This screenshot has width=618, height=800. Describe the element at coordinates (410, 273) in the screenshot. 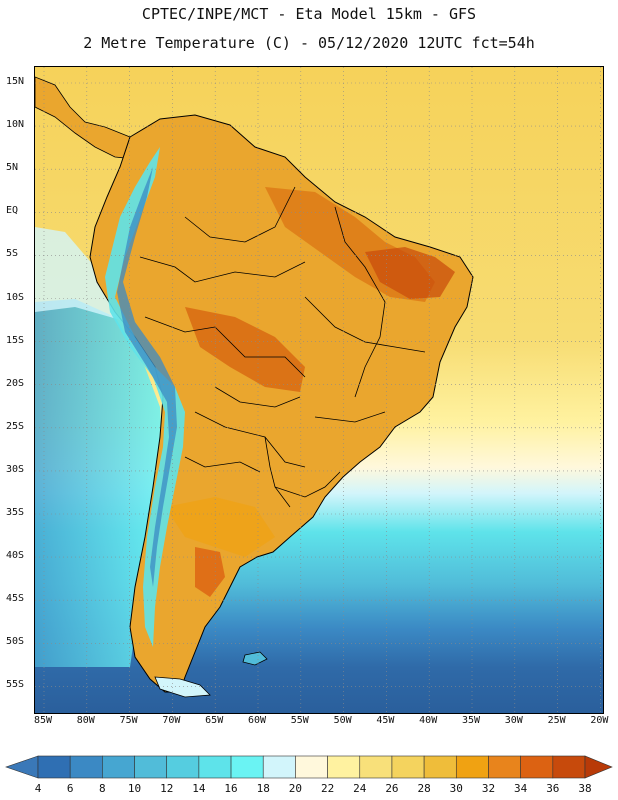

I see `hot-region-east` at that location.